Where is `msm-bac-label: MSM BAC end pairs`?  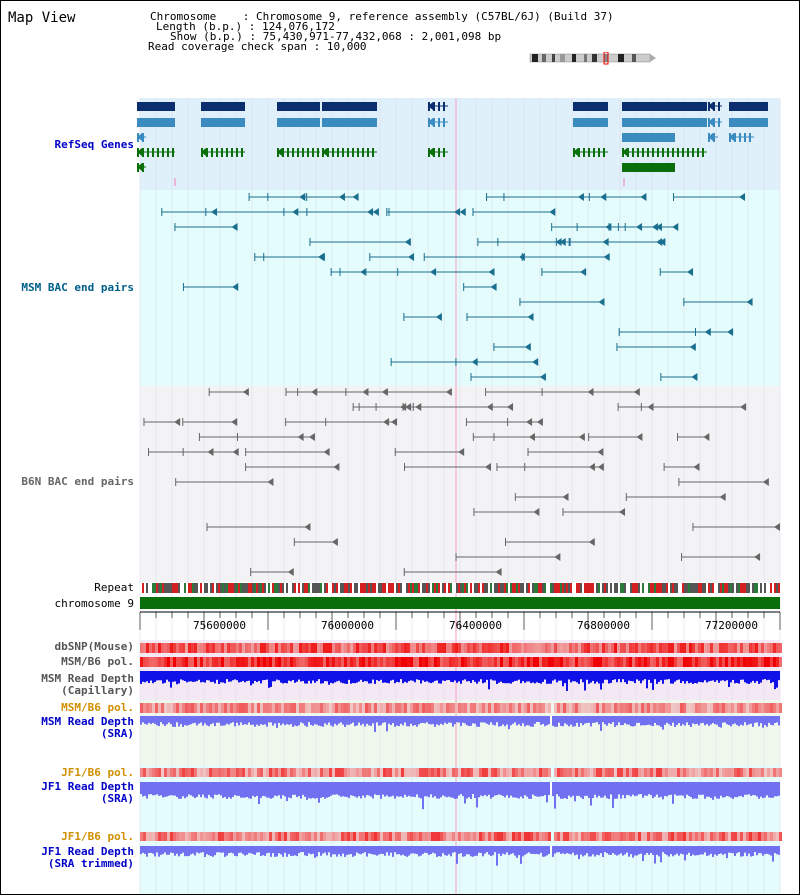 msm-bac-label: MSM BAC end pairs is located at coordinates (77, 287).